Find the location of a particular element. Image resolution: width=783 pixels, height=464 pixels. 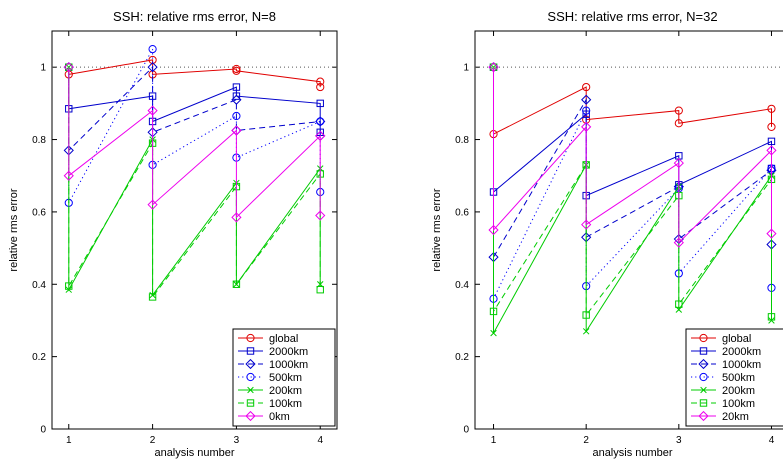

series-0km is located at coordinates (194, 142).